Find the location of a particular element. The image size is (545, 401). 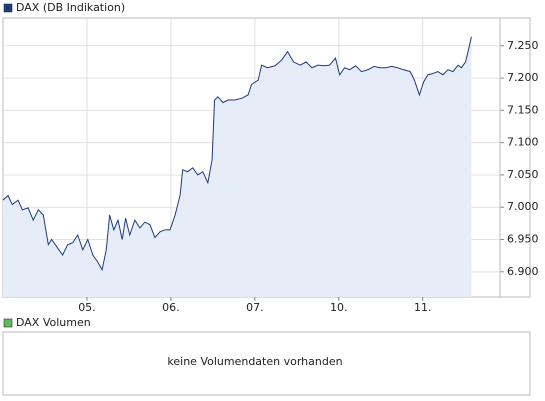

y-tick-label: 7.000 is located at coordinates (523, 206).